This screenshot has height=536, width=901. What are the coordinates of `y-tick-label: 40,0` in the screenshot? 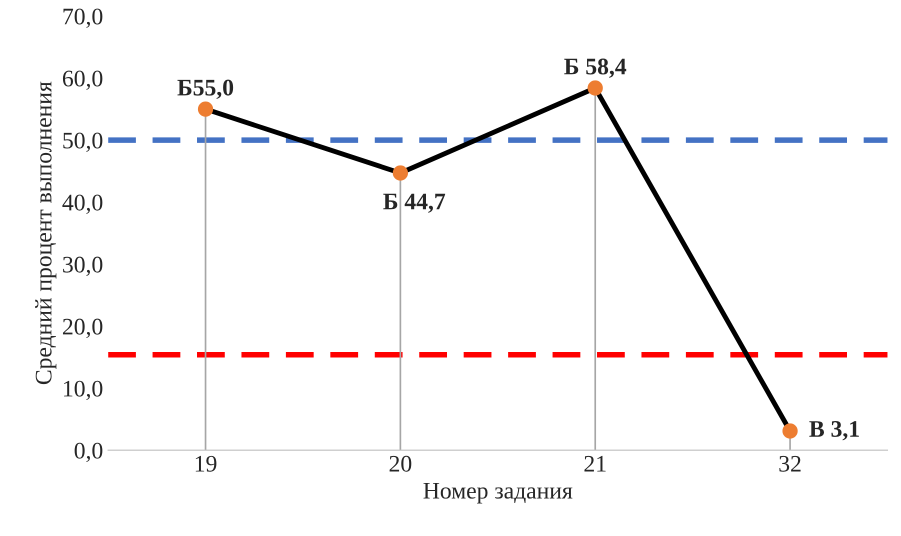 It's located at (82, 204).